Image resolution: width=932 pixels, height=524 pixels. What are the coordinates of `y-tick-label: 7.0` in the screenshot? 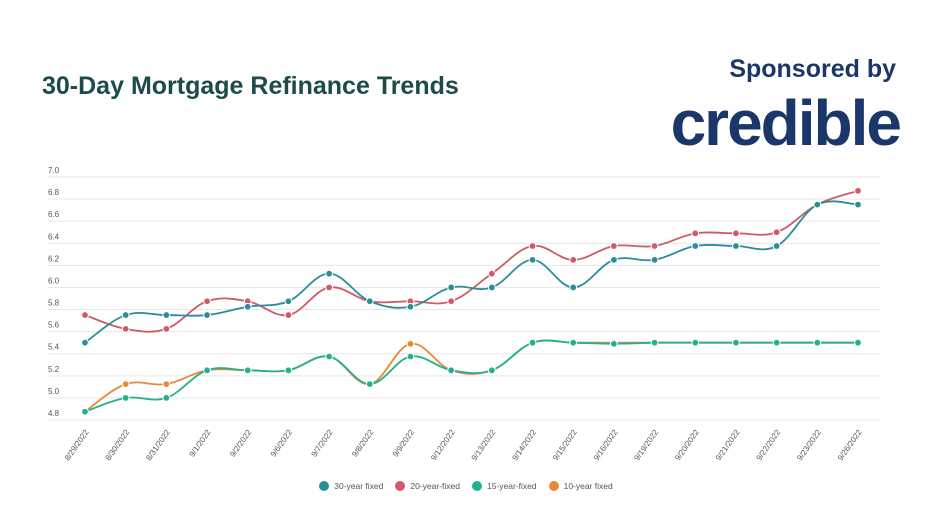 It's located at (54, 170).